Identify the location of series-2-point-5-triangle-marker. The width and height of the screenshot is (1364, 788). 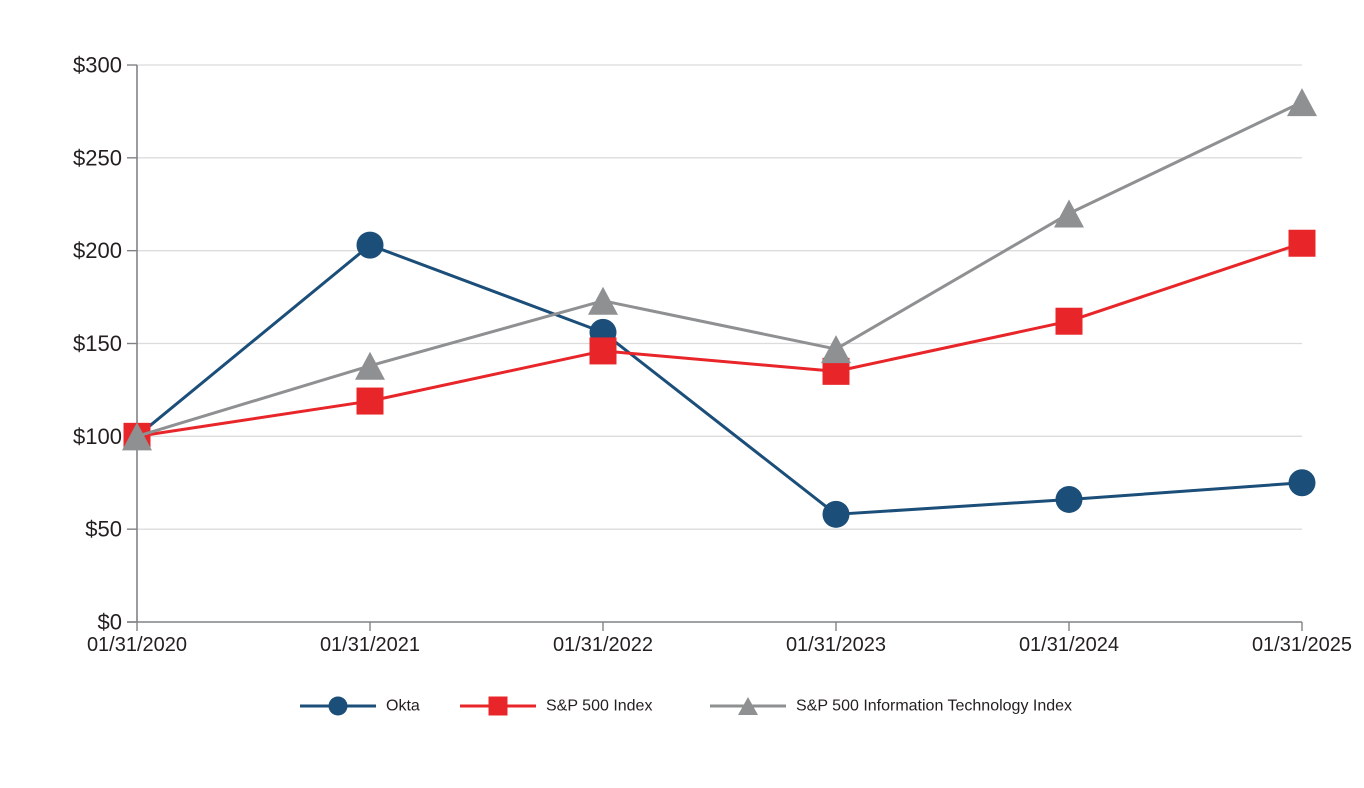
(1302, 102).